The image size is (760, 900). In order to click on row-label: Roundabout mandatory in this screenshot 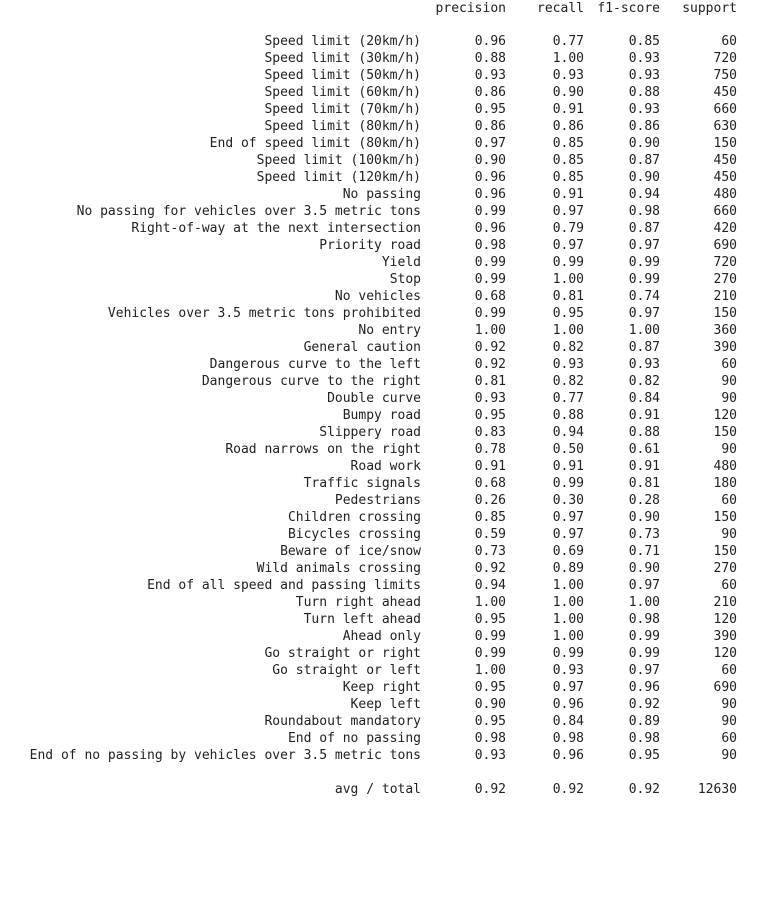, I will do `click(342, 721)`.